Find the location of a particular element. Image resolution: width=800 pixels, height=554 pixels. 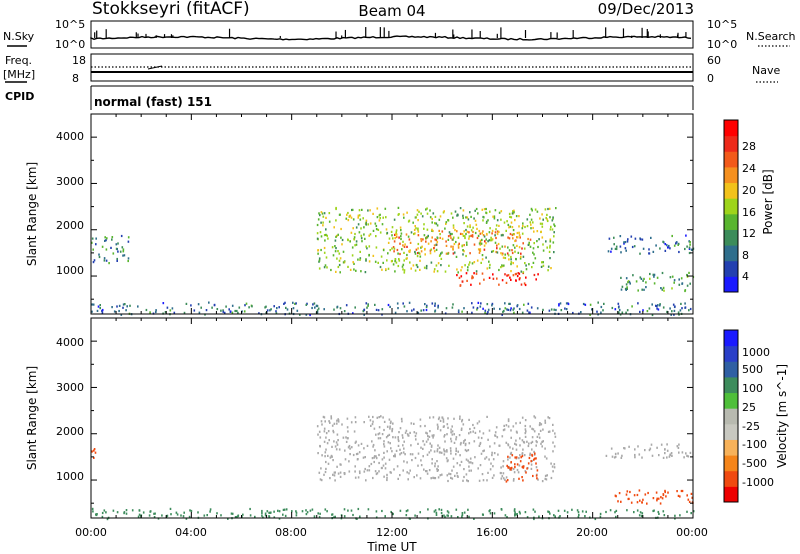

velocity-colorbar-swatch is located at coordinates (731, 338).